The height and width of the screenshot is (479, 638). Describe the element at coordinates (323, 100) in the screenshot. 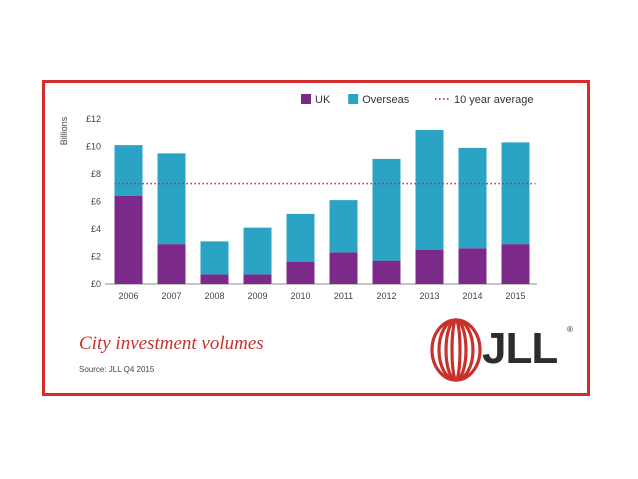

I see `legend-label-uk: UK` at that location.